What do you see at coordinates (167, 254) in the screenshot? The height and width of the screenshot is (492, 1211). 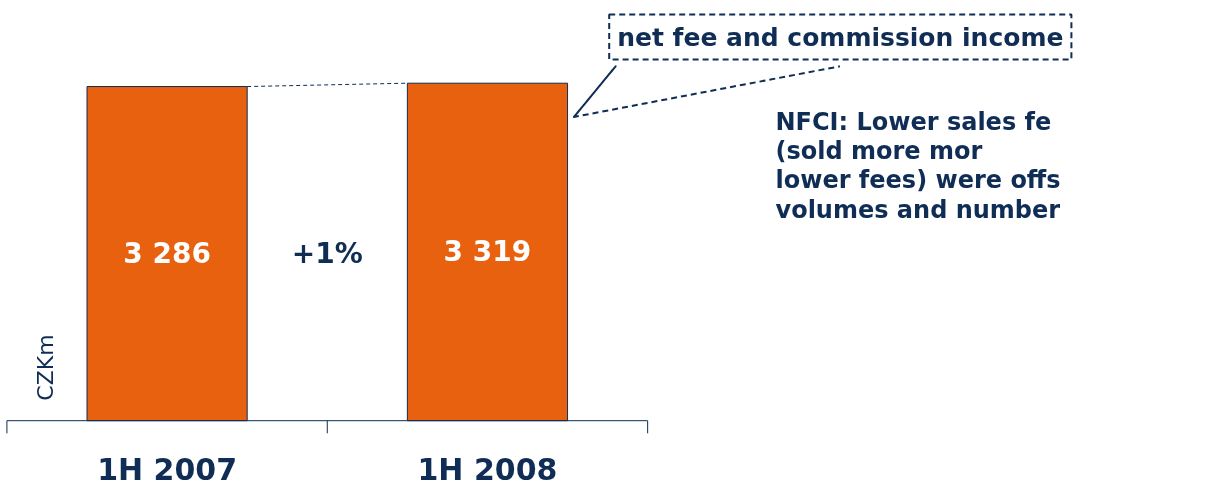 I see `data-label: 3 286` at bounding box center [167, 254].